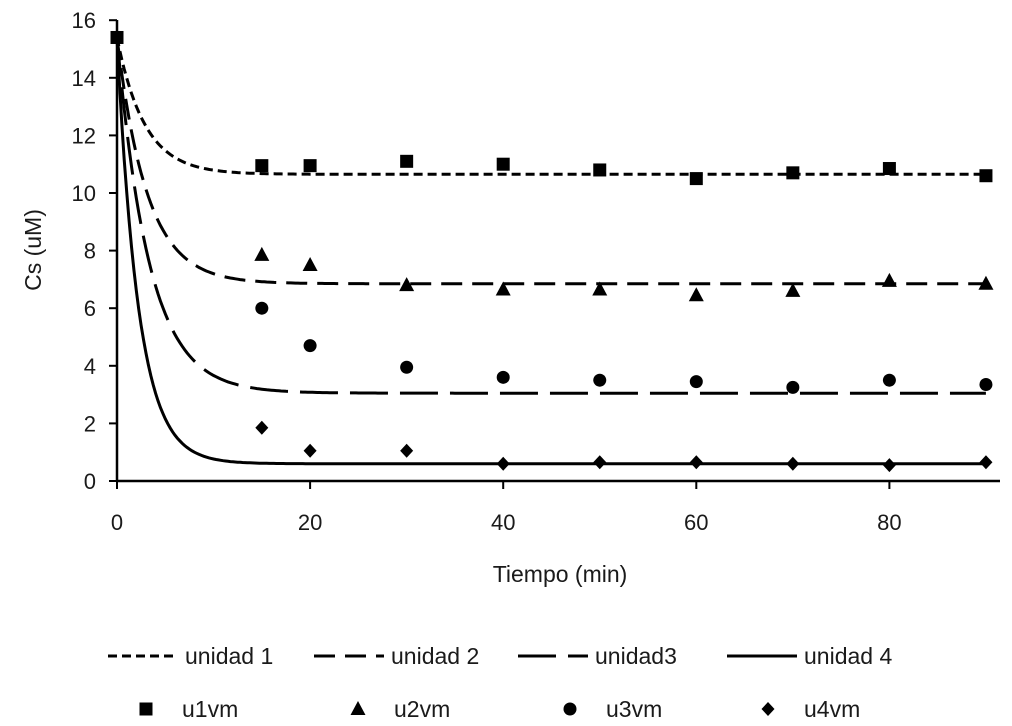  What do you see at coordinates (84, 193) in the screenshot?
I see `y-tick-label: 10` at bounding box center [84, 193].